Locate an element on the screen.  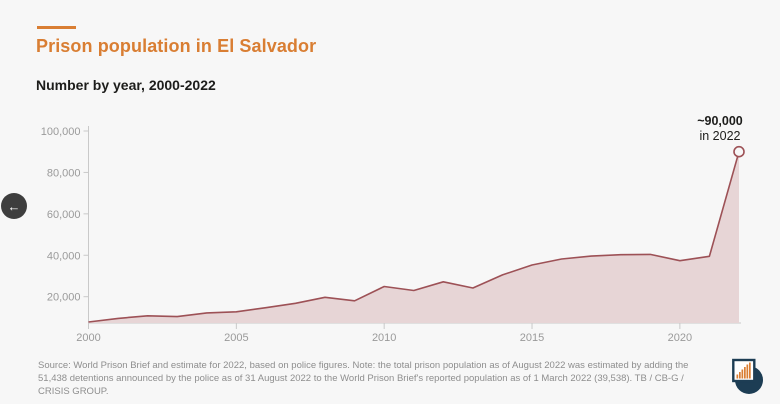
left-arrow-icon: ← is located at coordinates (14, 206).